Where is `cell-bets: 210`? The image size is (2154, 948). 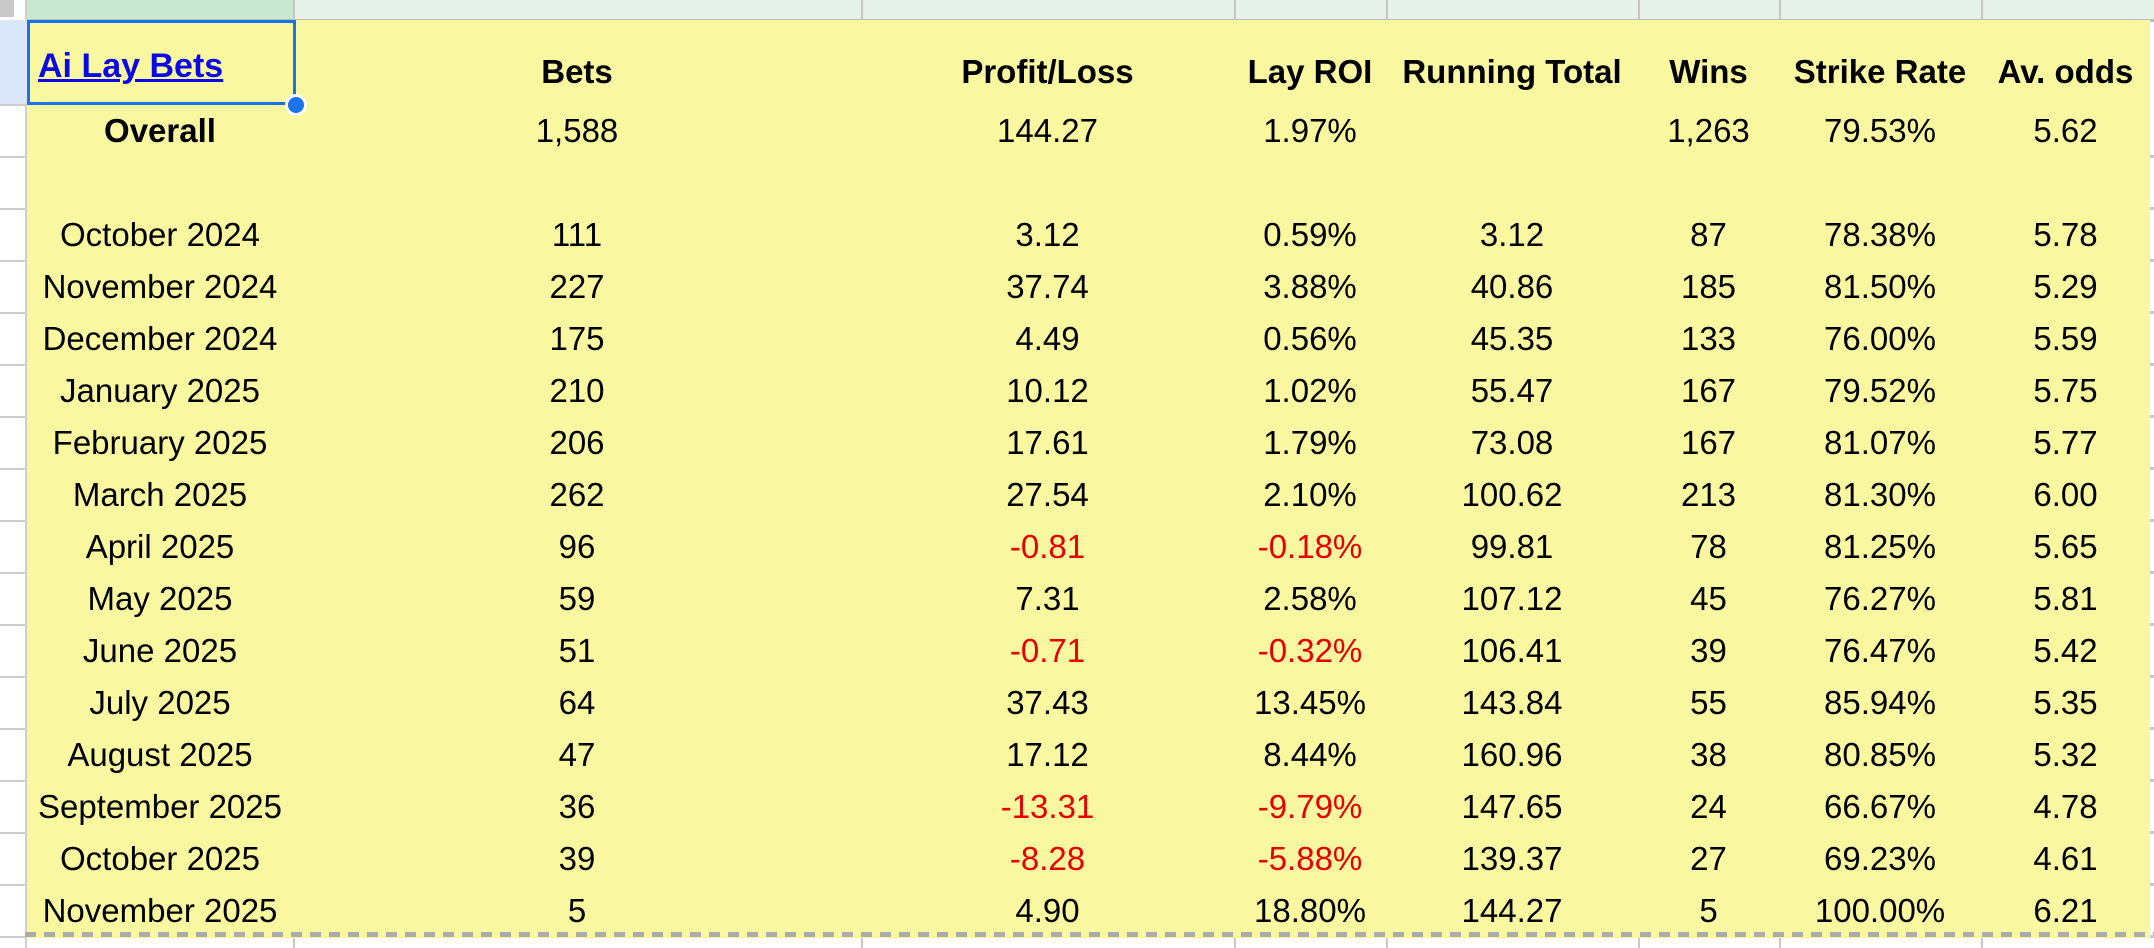
cell-bets: 210 is located at coordinates (577, 390).